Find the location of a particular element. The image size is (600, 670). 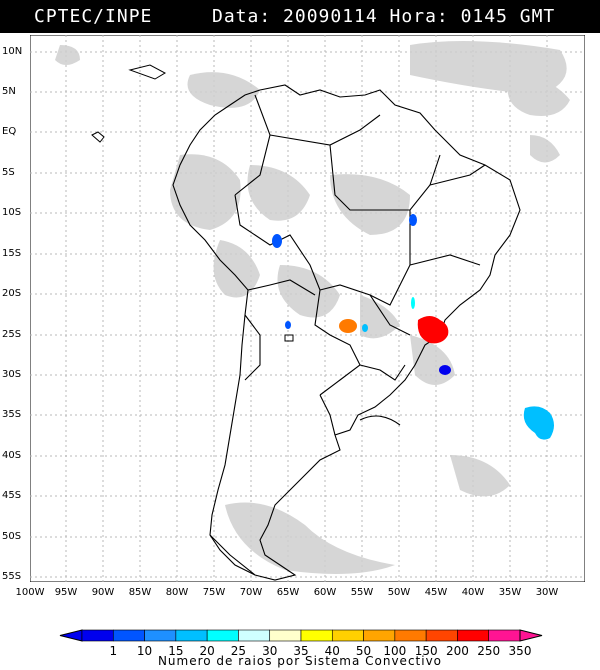

source-label: CPTEC/INPE is located at coordinates (93, 16).